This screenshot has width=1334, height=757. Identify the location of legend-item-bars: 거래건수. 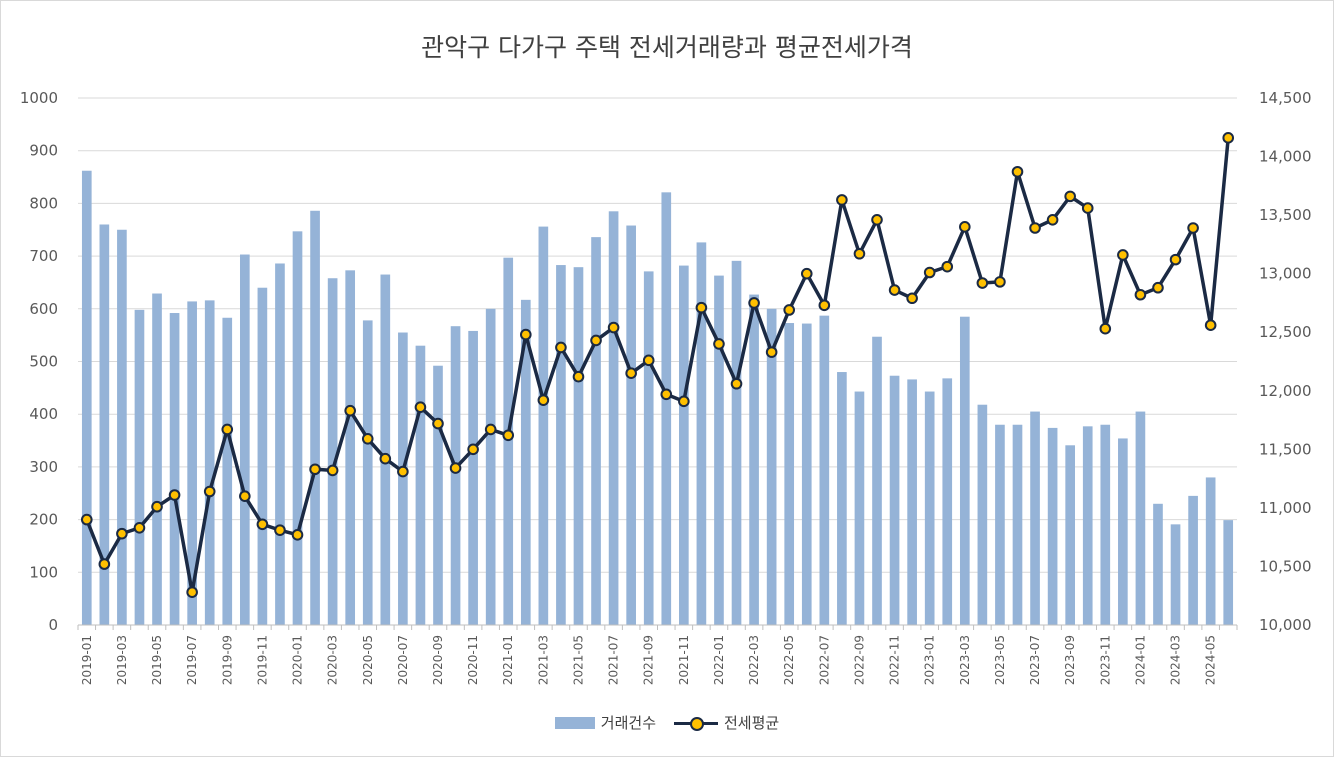
(605, 722).